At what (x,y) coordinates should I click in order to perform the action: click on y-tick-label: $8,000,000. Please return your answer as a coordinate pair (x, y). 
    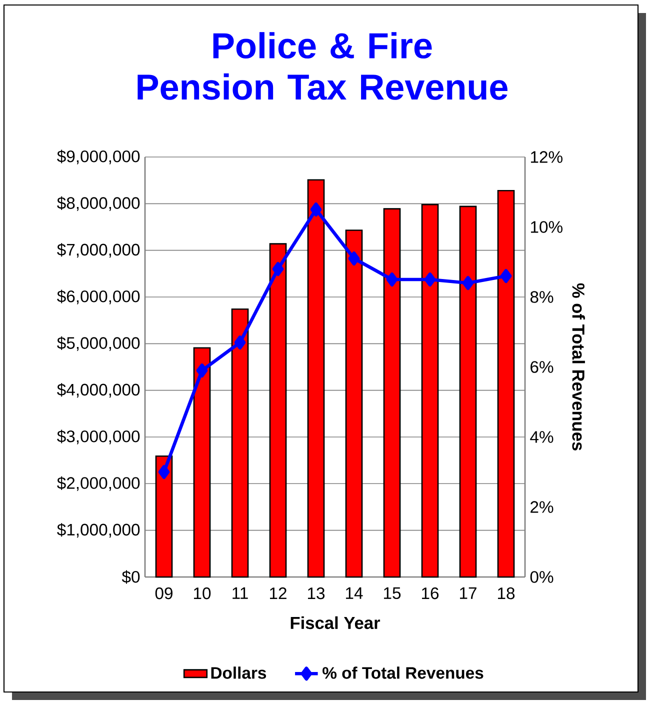
    Looking at the image, I should click on (98, 203).